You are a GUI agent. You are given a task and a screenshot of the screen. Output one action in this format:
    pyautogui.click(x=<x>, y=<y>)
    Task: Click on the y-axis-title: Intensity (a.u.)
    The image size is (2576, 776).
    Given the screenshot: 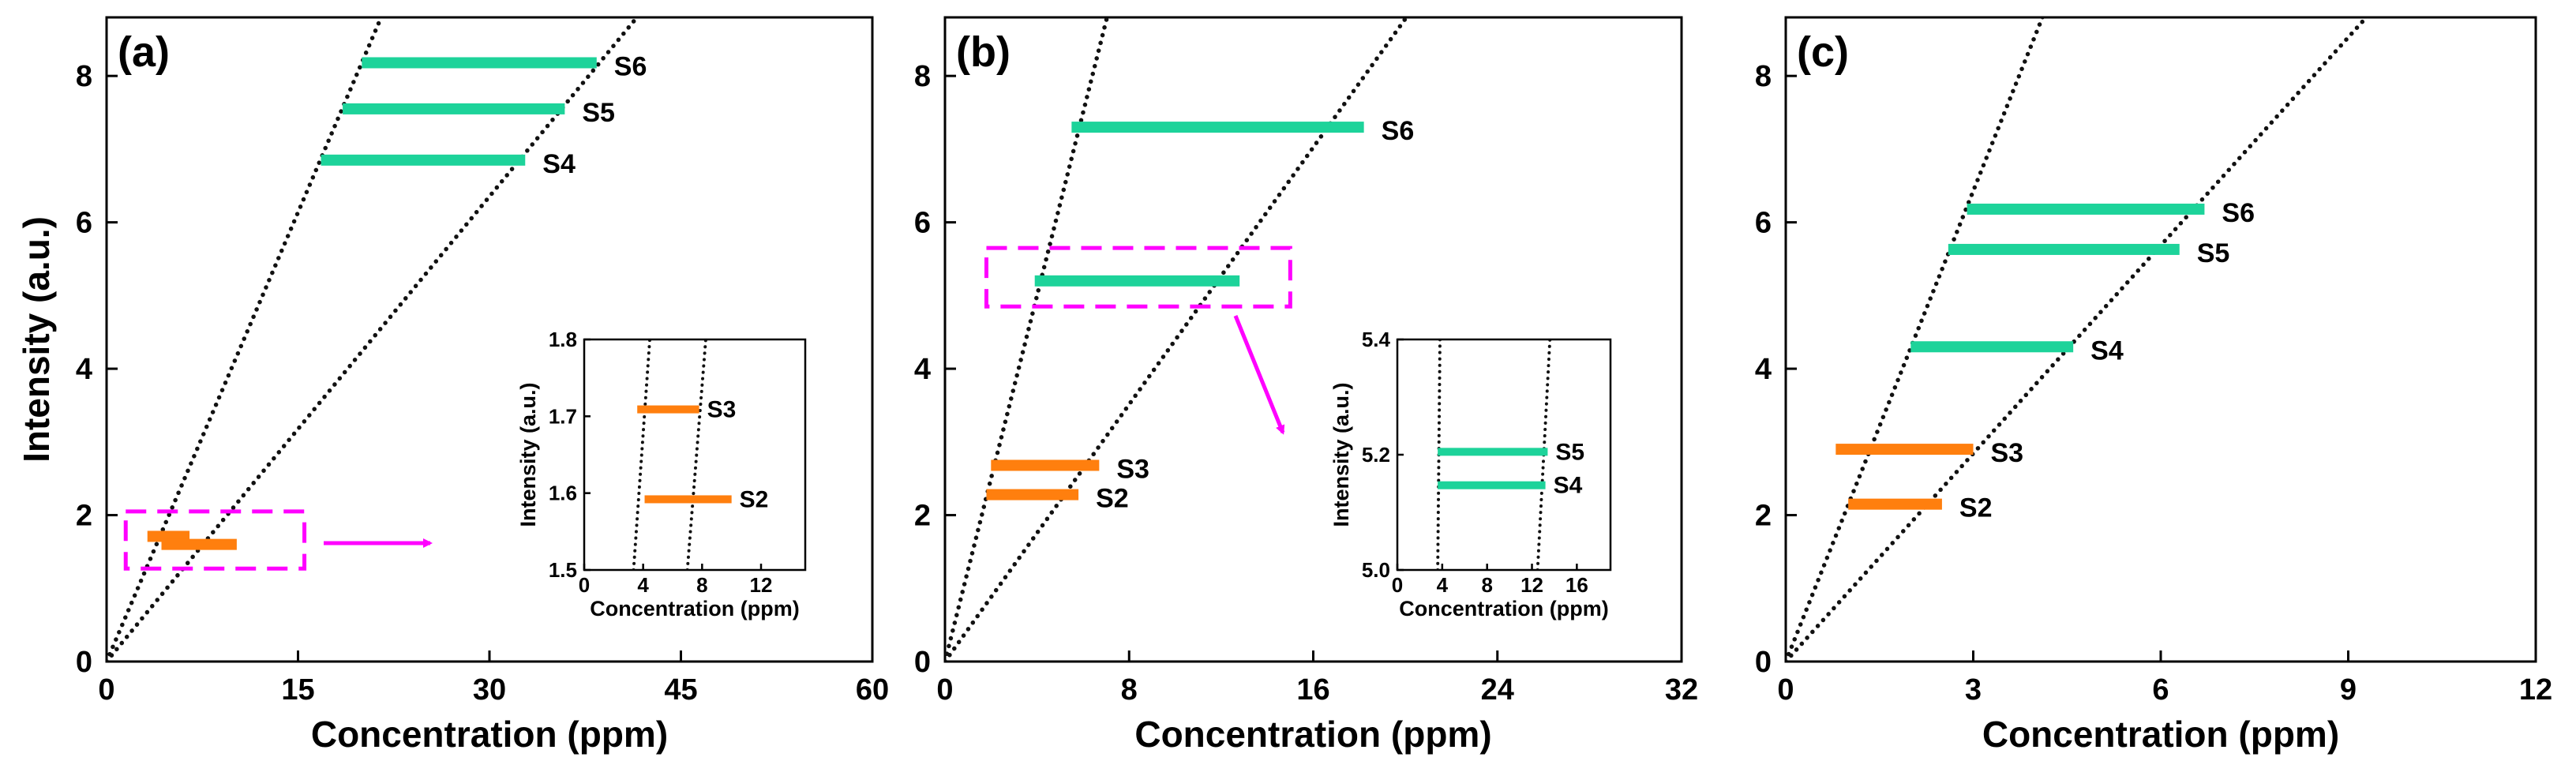 What is the action you would take?
    pyautogui.click(x=36, y=339)
    